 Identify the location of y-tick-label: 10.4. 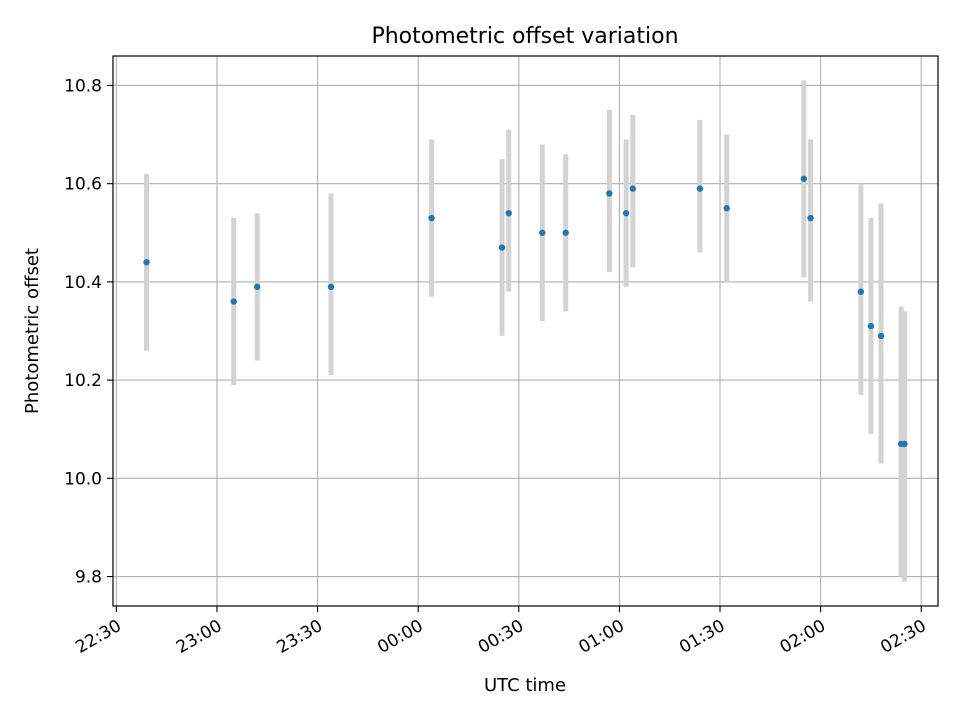
(83, 283).